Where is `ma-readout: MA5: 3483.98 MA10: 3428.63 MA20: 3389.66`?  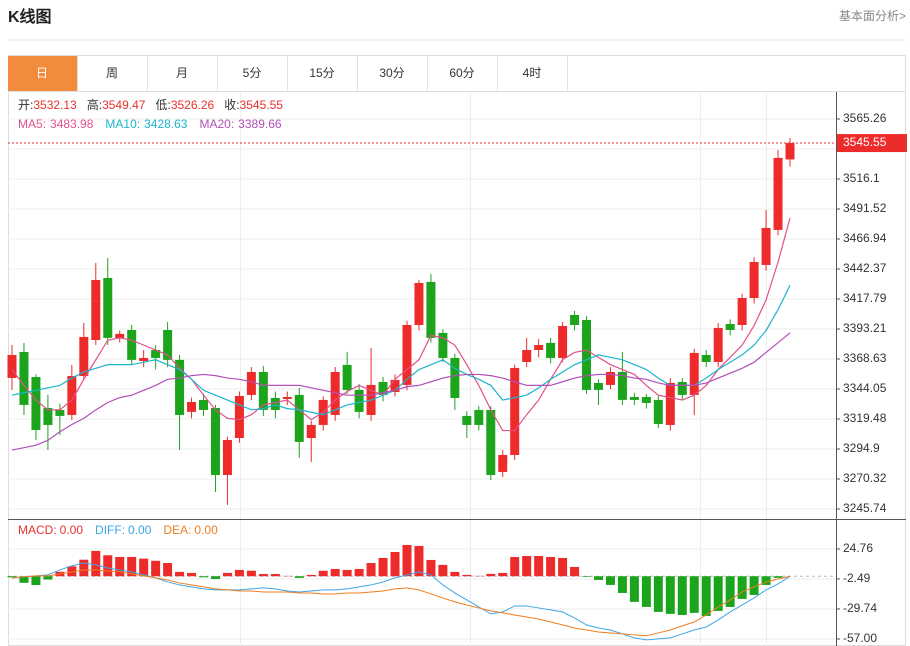 ma-readout: MA5: 3483.98 MA10: 3428.63 MA20: 3389.66 is located at coordinates (150, 124).